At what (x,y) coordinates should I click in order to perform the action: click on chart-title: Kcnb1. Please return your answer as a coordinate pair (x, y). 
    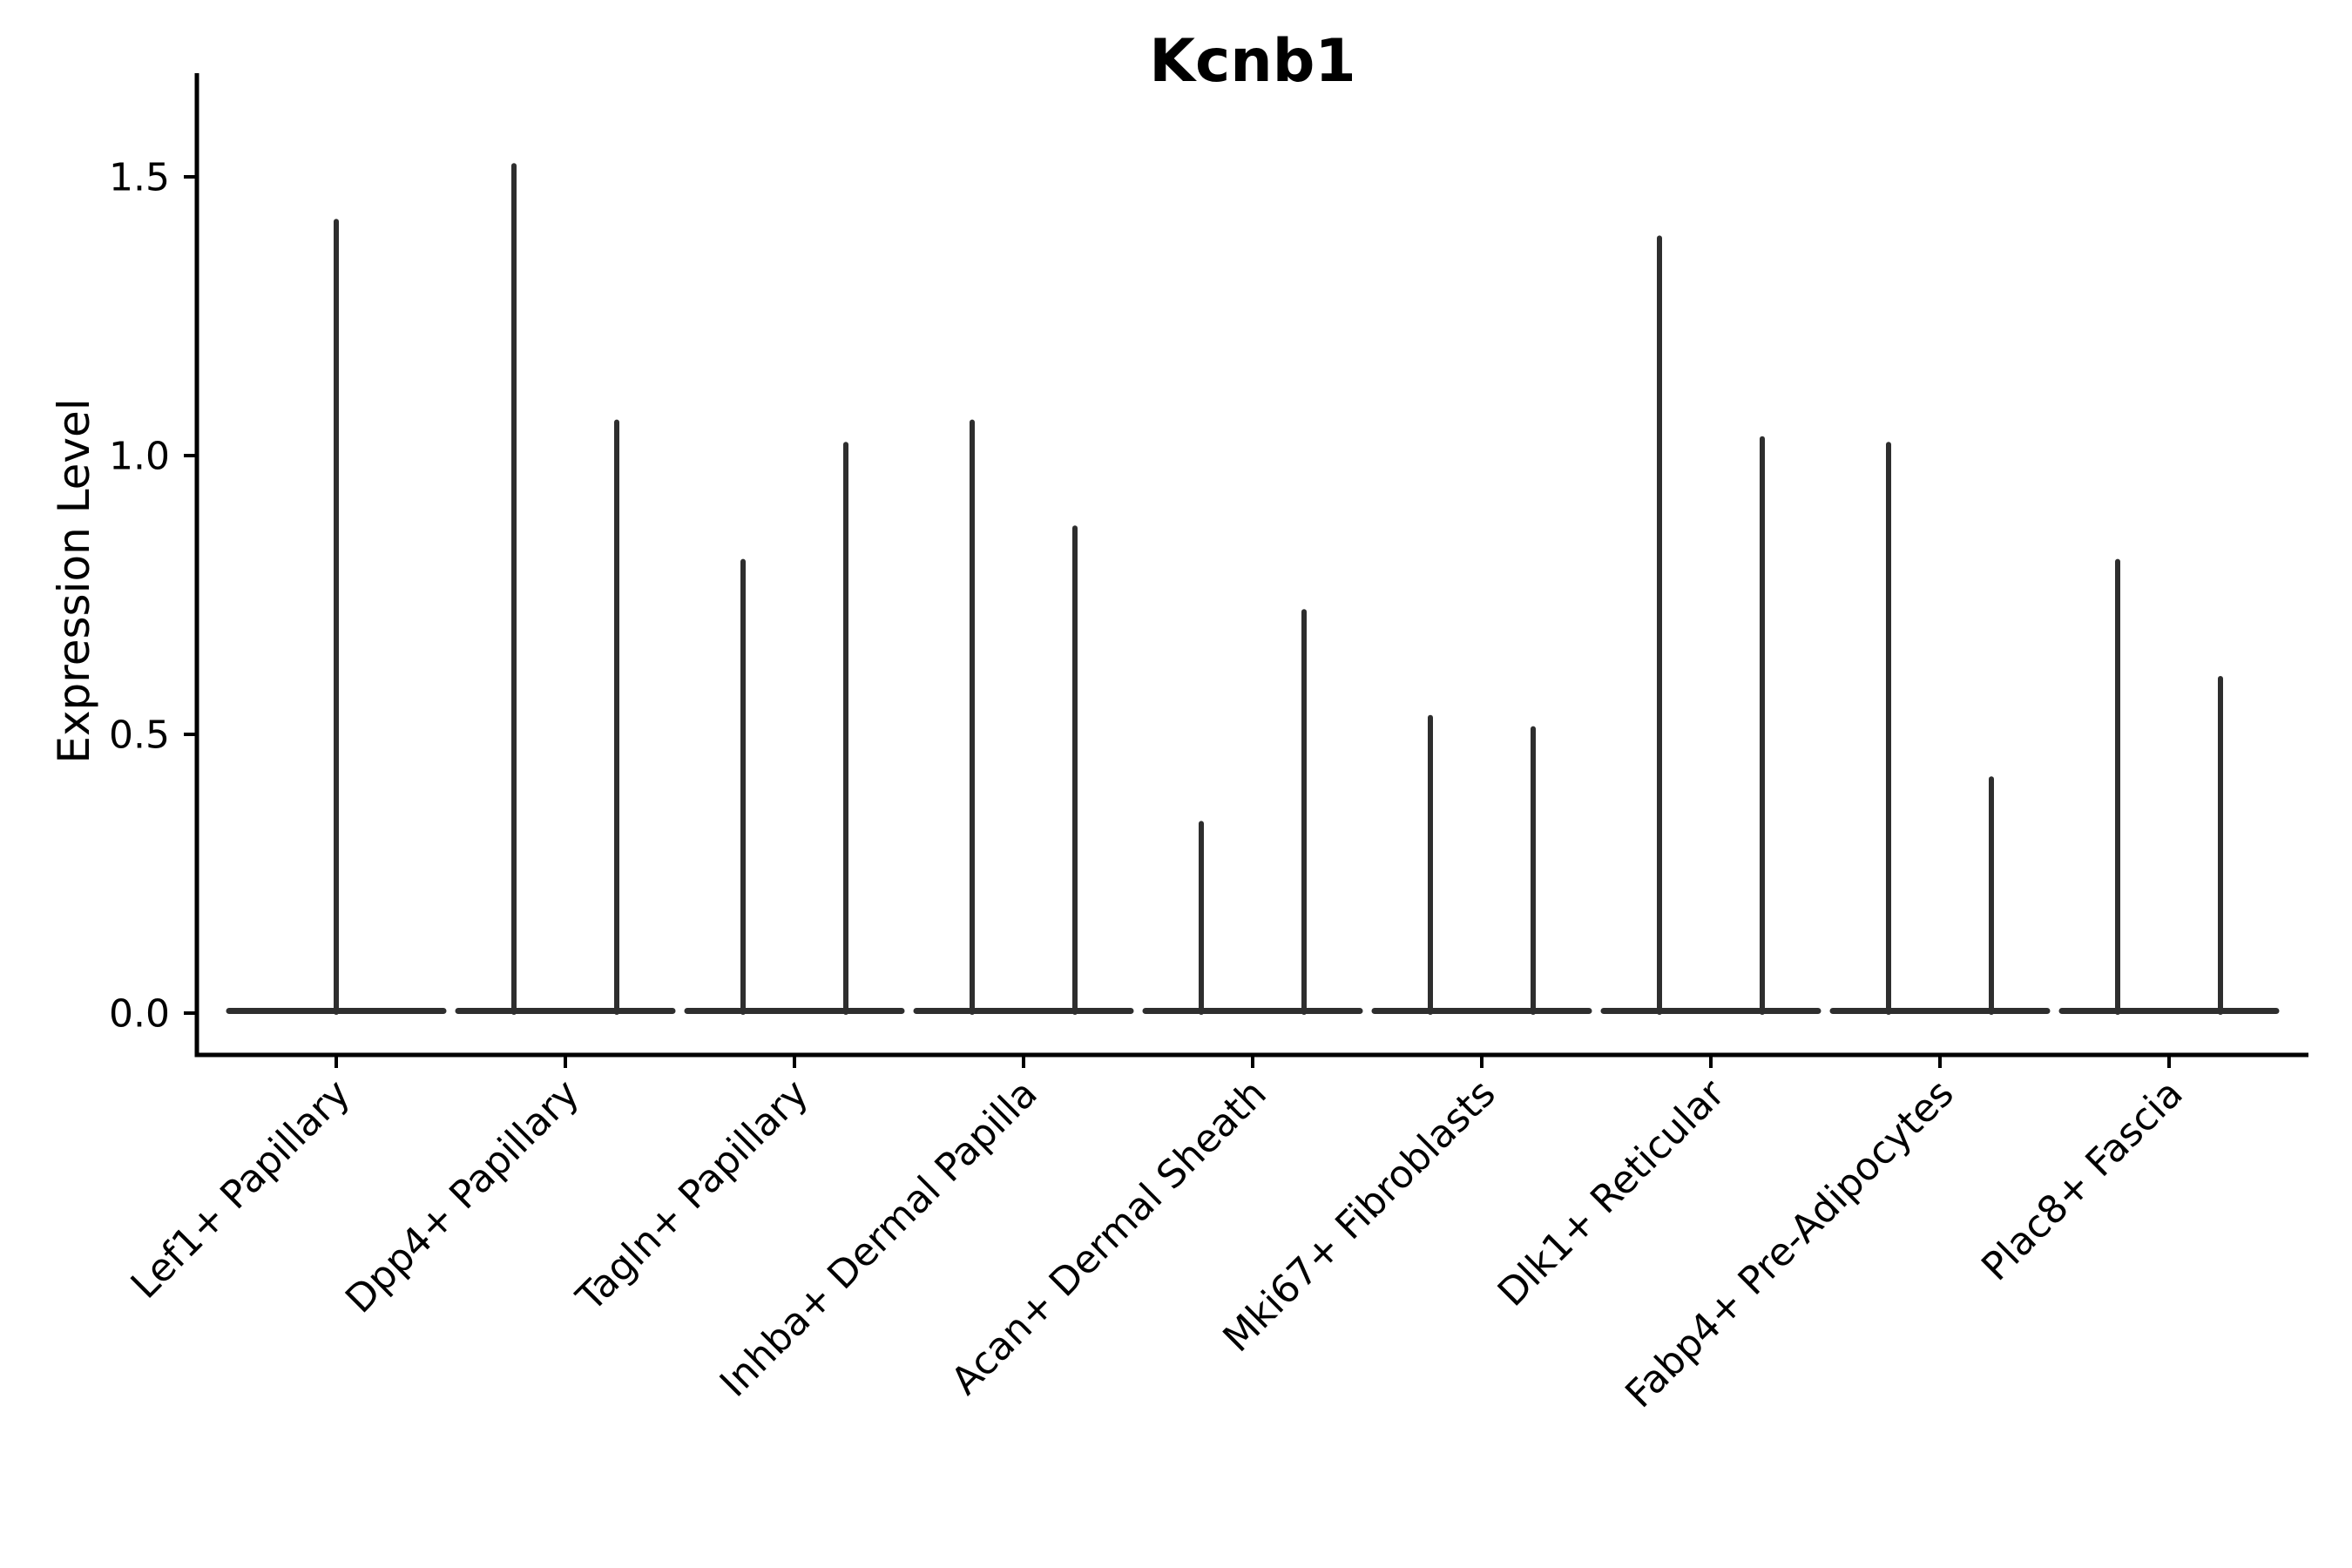
    Looking at the image, I should click on (1252, 61).